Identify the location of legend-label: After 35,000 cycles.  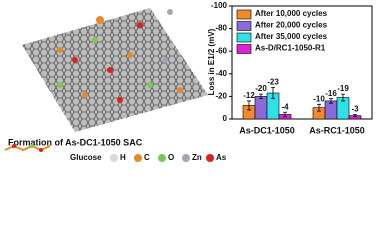
(291, 36).